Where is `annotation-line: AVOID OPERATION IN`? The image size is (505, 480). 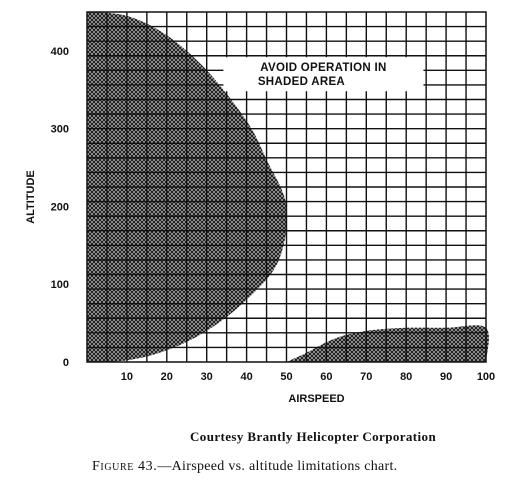
annotation-line: AVOID OPERATION IN is located at coordinates (323, 68).